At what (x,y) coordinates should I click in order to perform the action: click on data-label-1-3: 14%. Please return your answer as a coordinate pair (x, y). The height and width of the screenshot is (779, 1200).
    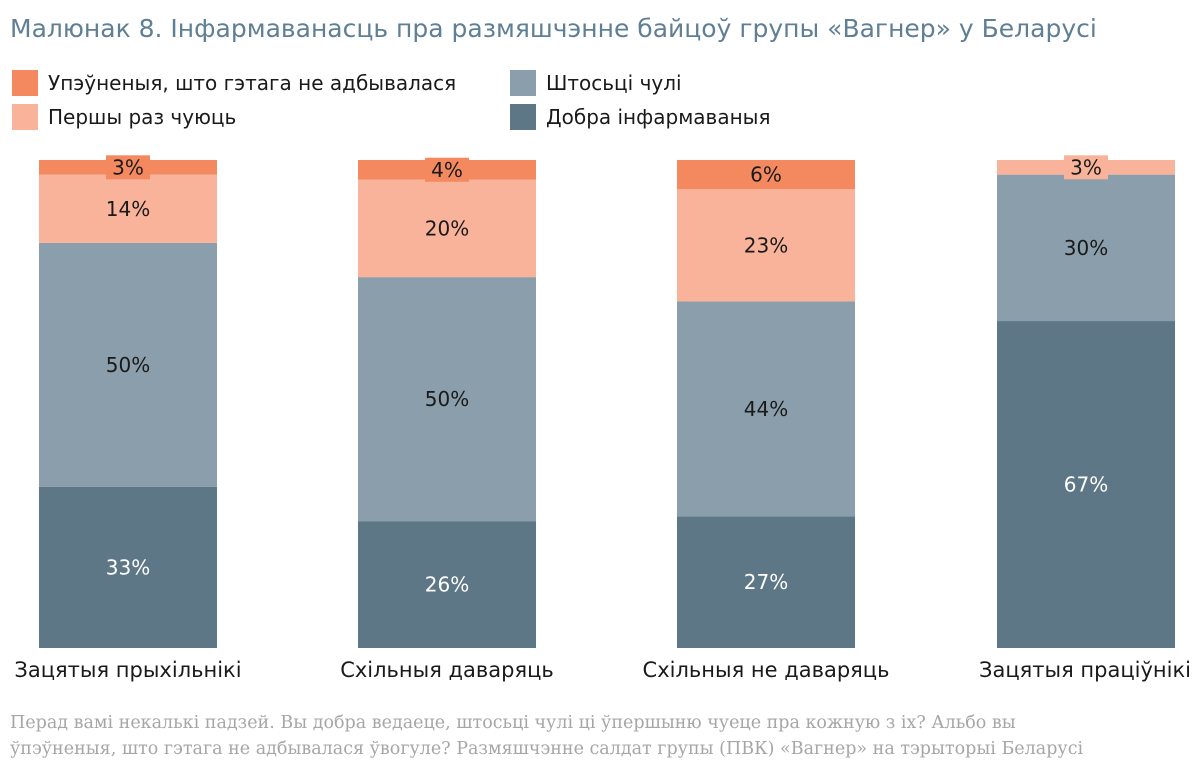
    Looking at the image, I should click on (128, 209).